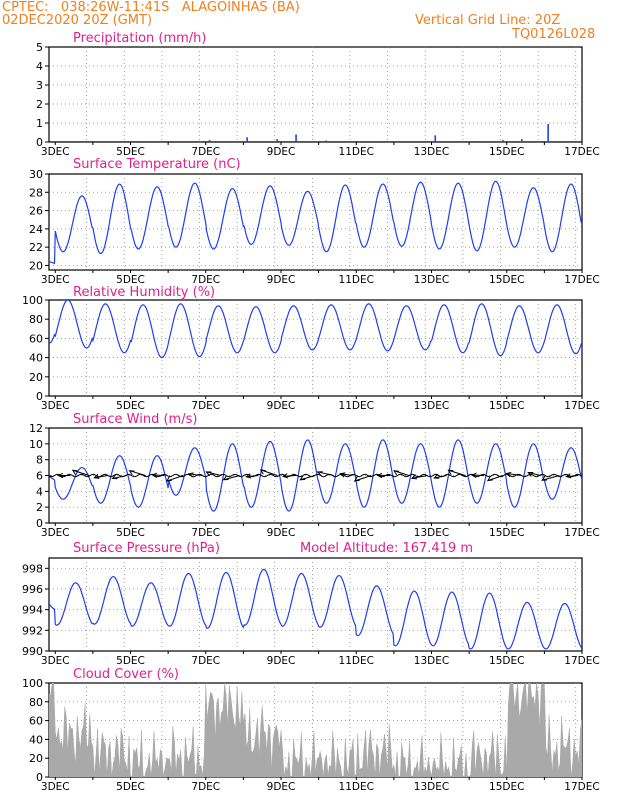 The height and width of the screenshot is (800, 618). What do you see at coordinates (157, 164) in the screenshot?
I see `panel-title: Surface Temperature (nC)` at bounding box center [157, 164].